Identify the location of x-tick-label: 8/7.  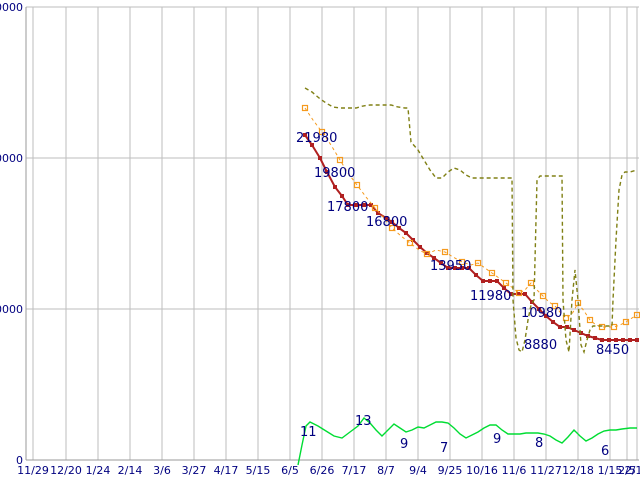
(386, 470).